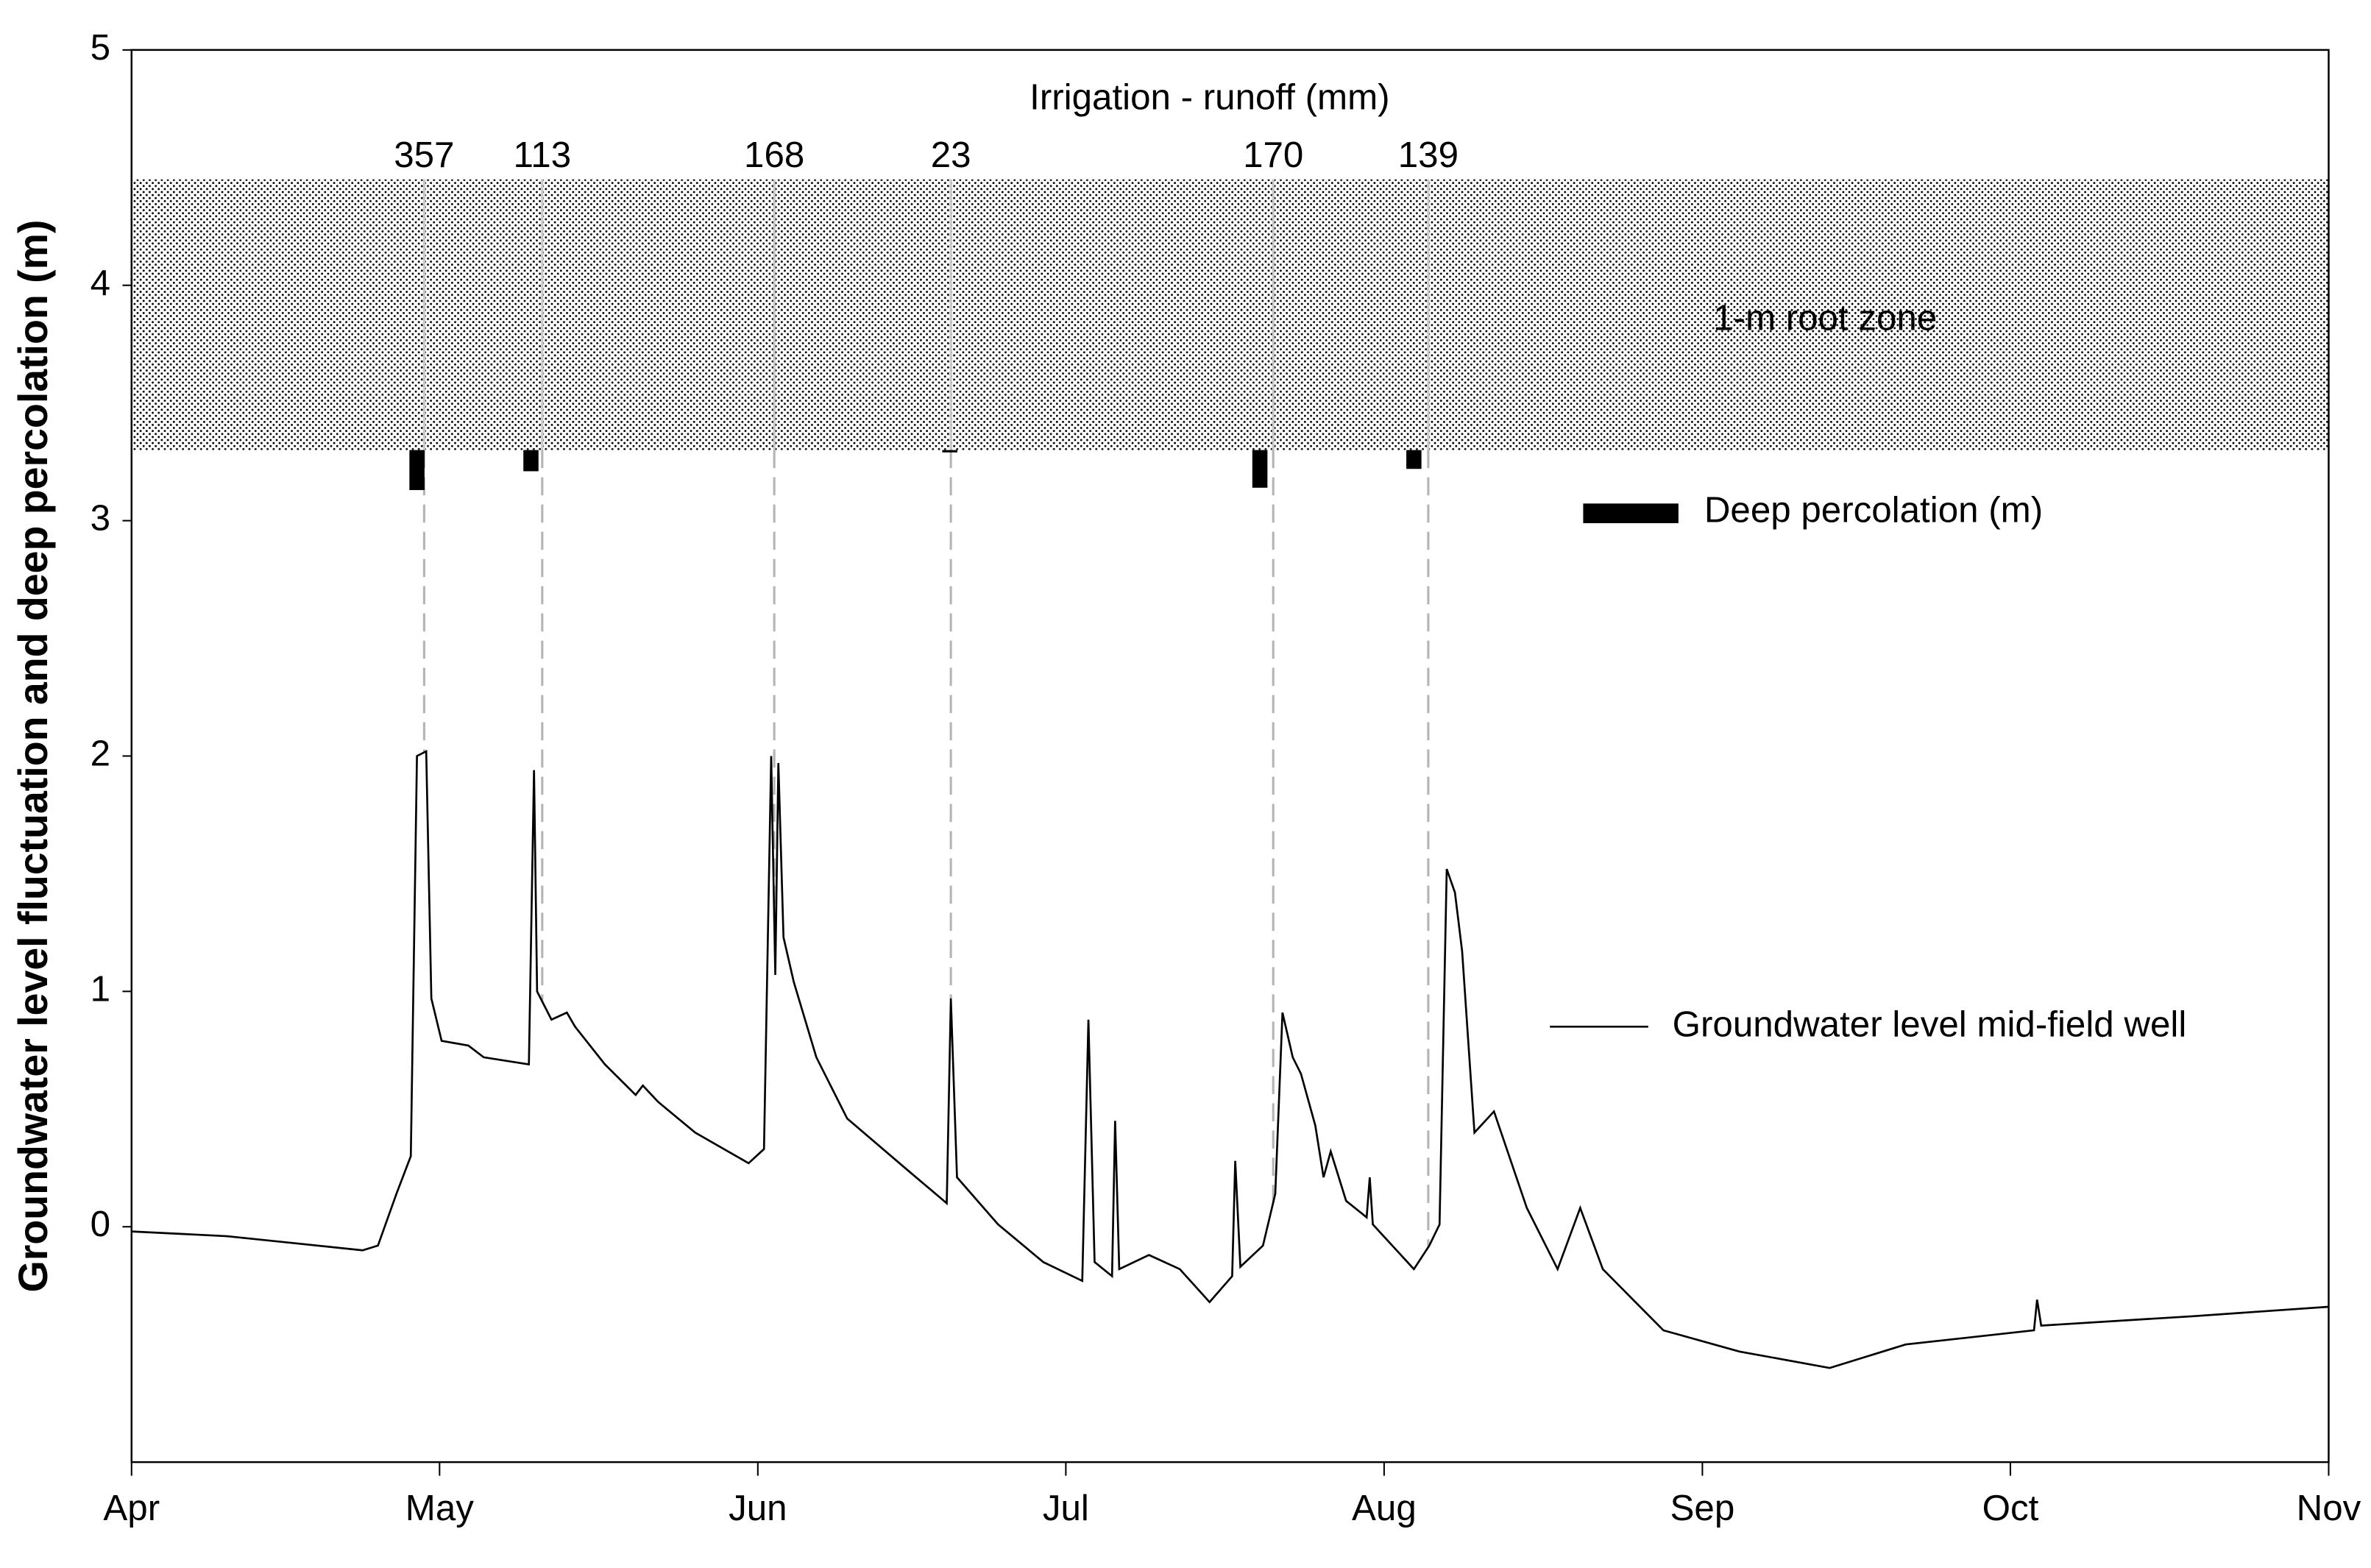 The width and height of the screenshot is (2371, 1568). I want to click on legend-swatch, so click(1631, 513).